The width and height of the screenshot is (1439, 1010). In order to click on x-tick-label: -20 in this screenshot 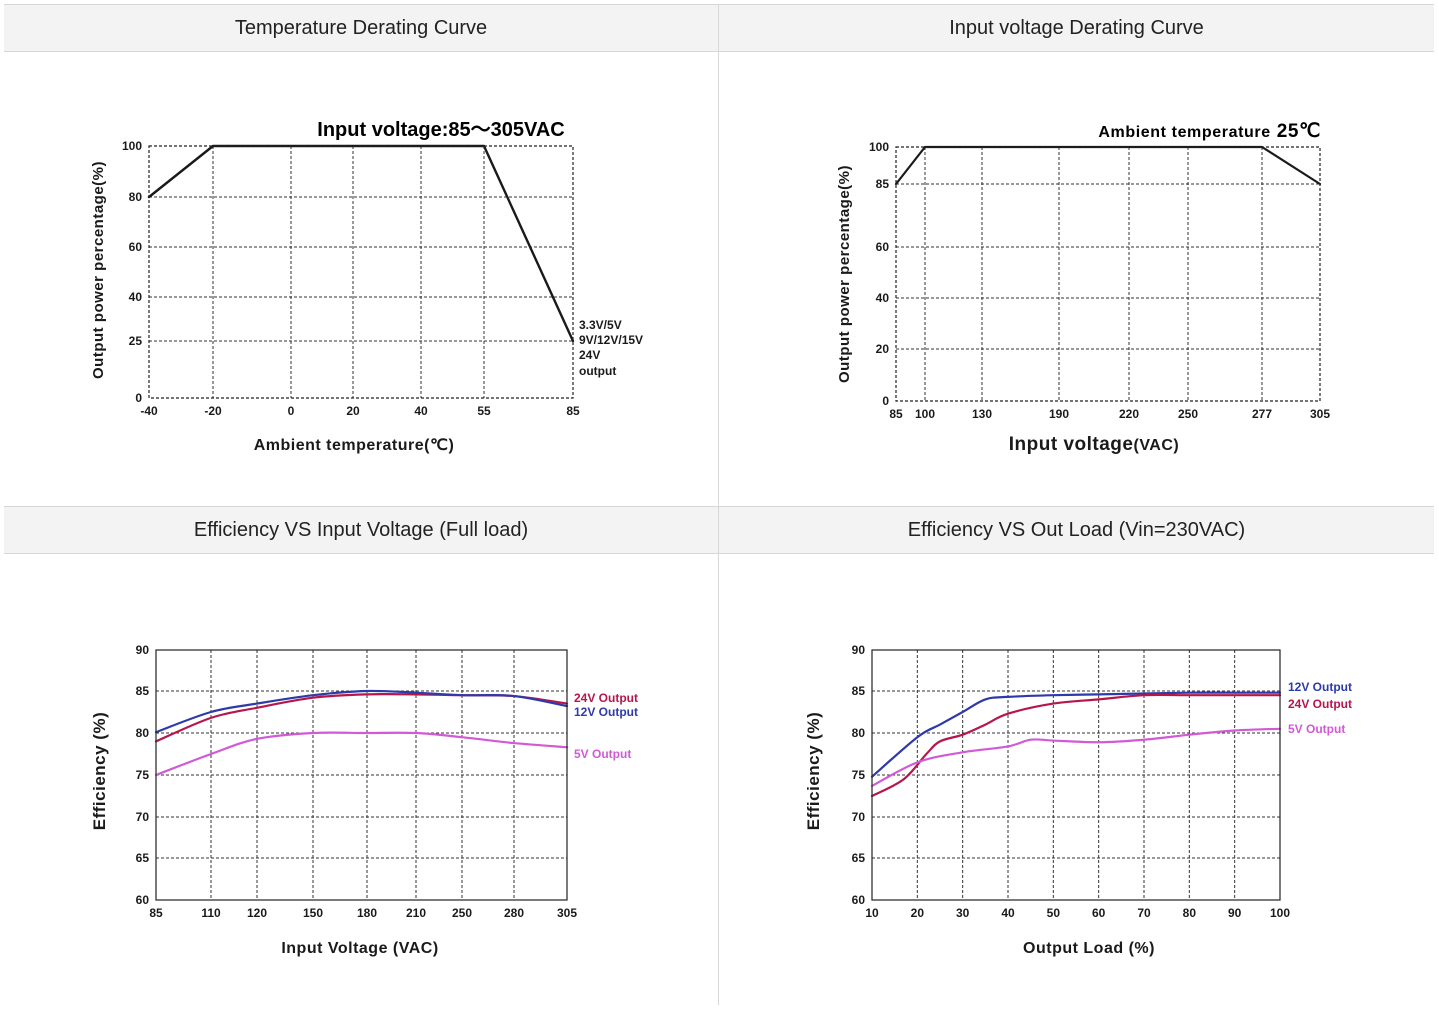, I will do `click(213, 411)`.